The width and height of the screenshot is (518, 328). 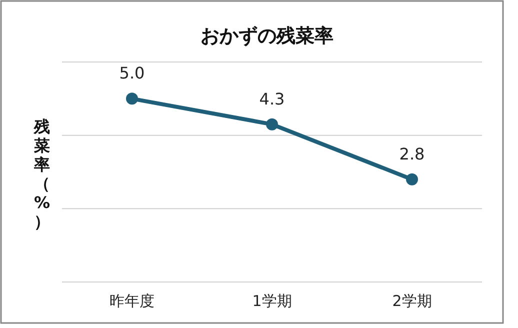 What do you see at coordinates (41, 174) in the screenshot?
I see `y-axis-title: 残菜率（%）` at bounding box center [41, 174].